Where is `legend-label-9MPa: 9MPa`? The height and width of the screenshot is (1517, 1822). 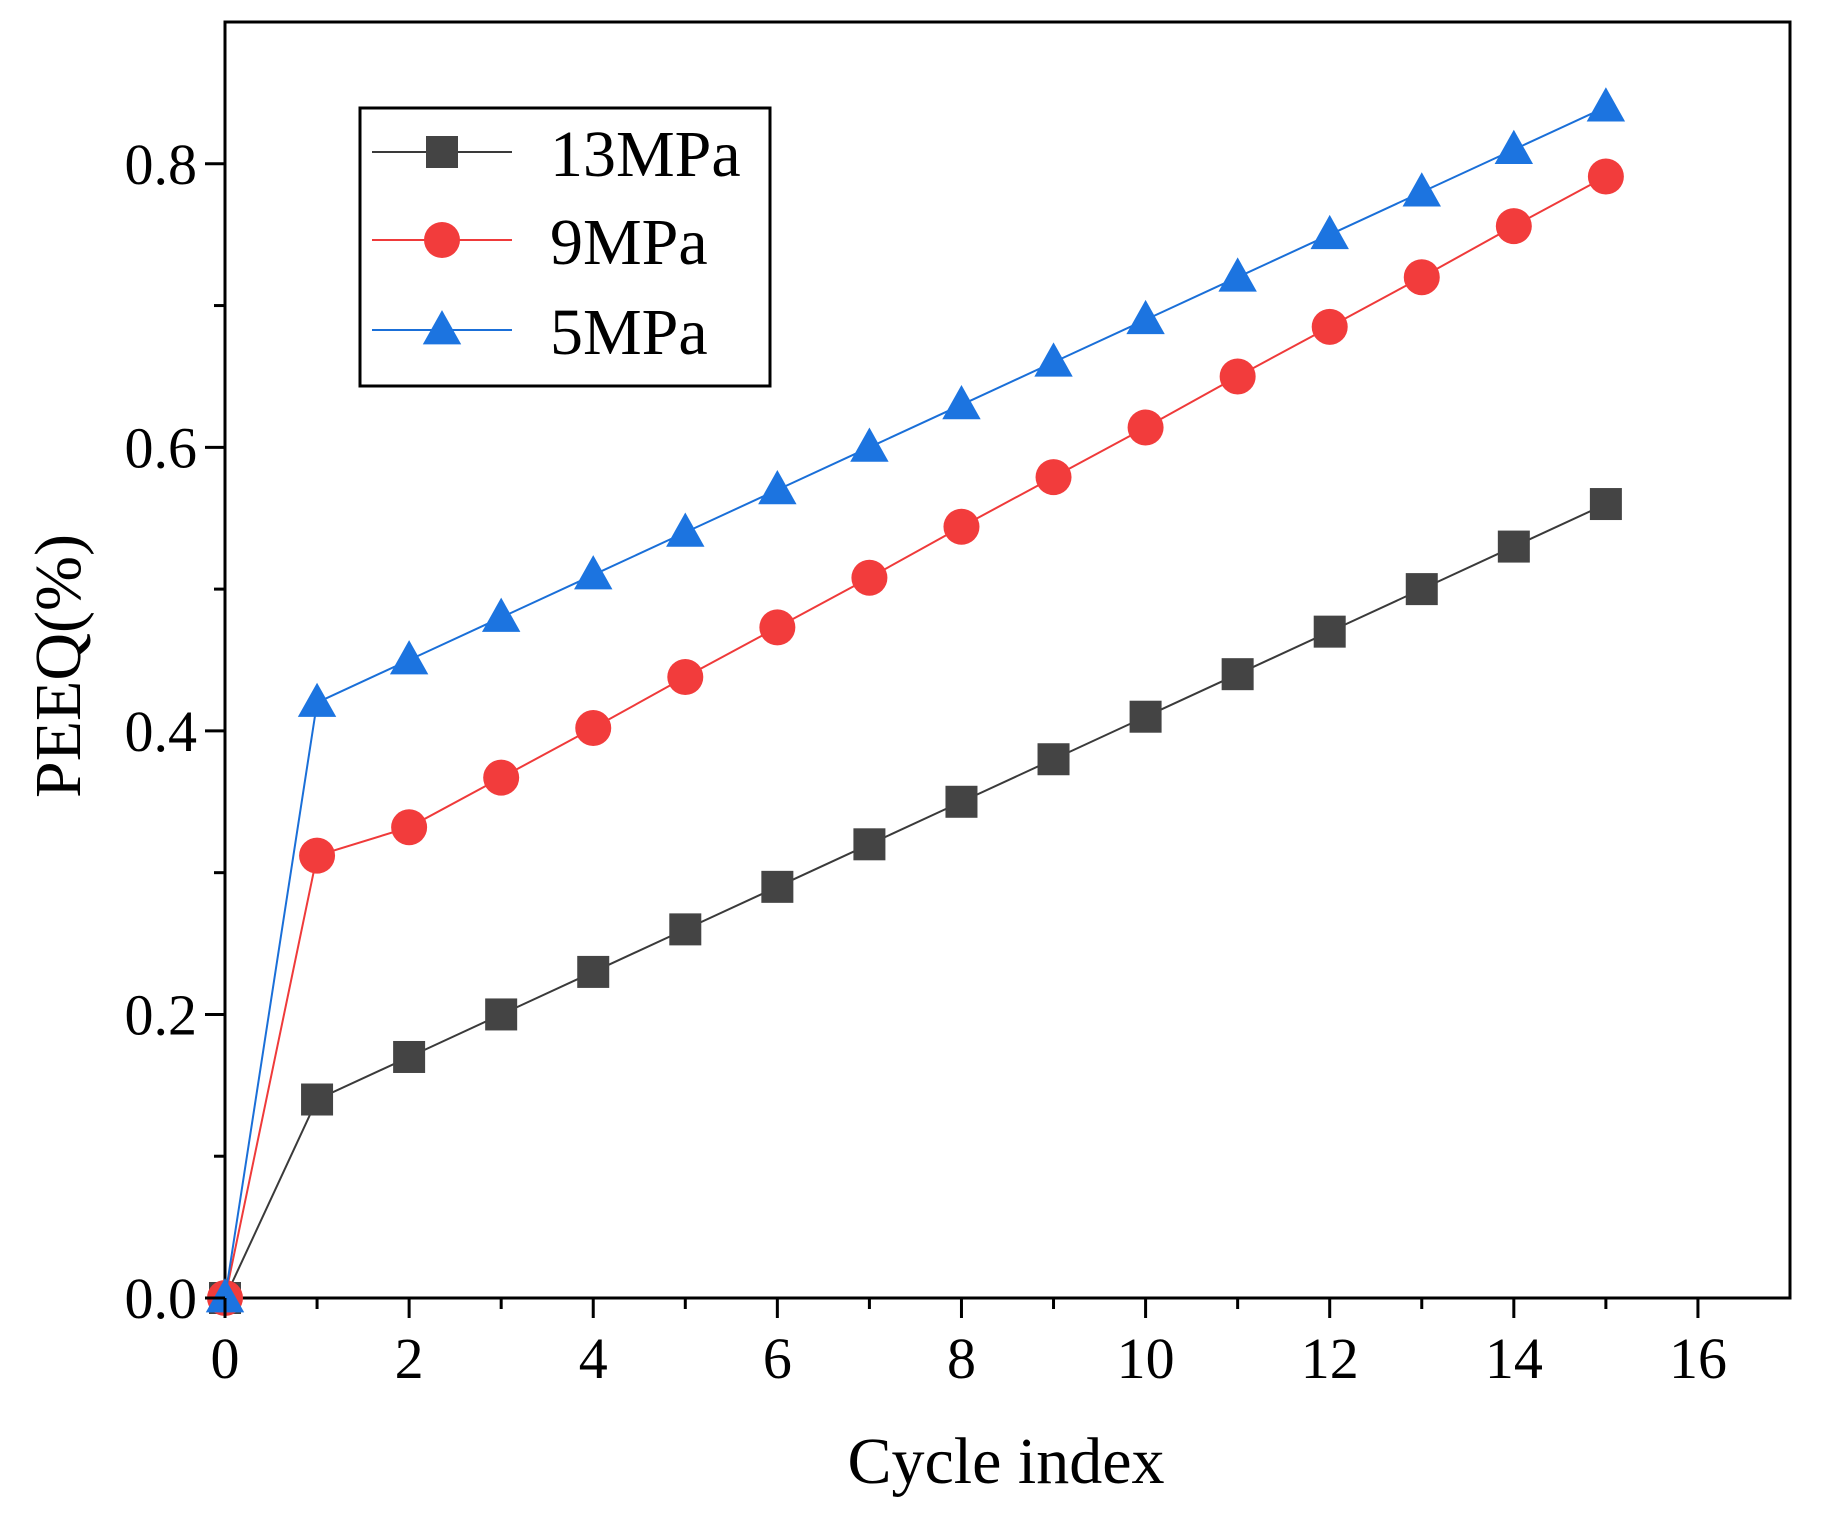
legend-label-9MPa: 9MPa is located at coordinates (629, 242).